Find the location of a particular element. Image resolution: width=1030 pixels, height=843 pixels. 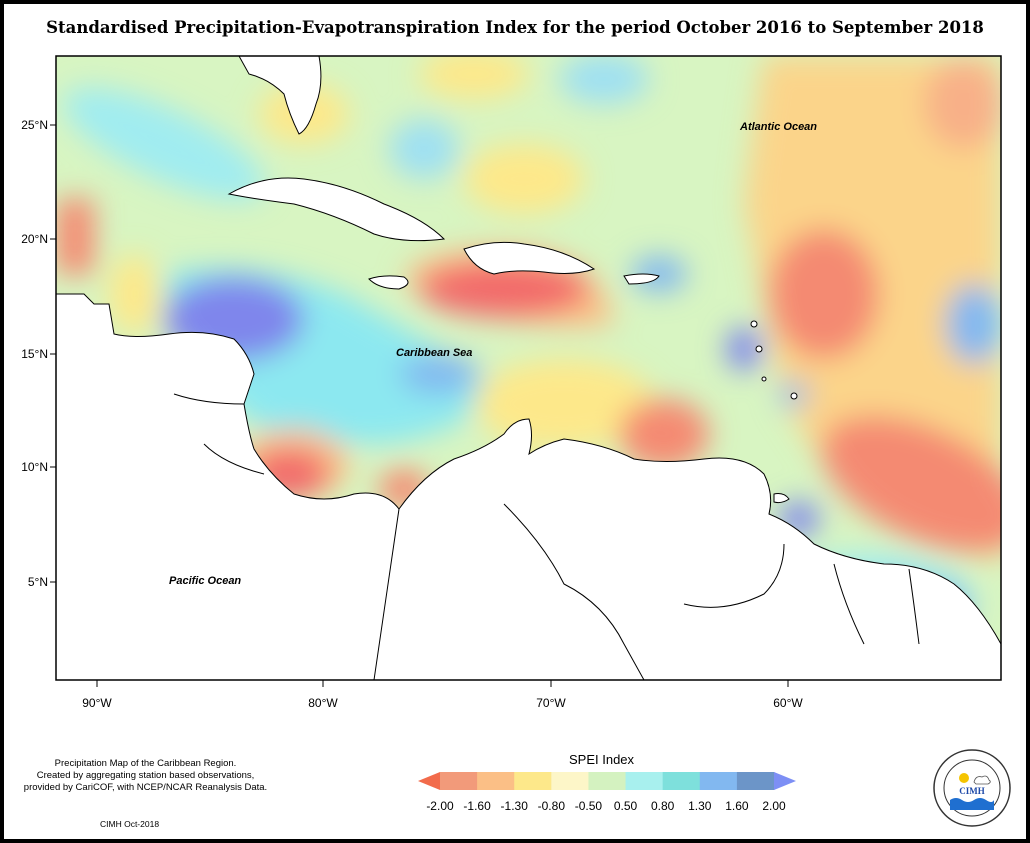

legend-colorbar is located at coordinates (607, 781).